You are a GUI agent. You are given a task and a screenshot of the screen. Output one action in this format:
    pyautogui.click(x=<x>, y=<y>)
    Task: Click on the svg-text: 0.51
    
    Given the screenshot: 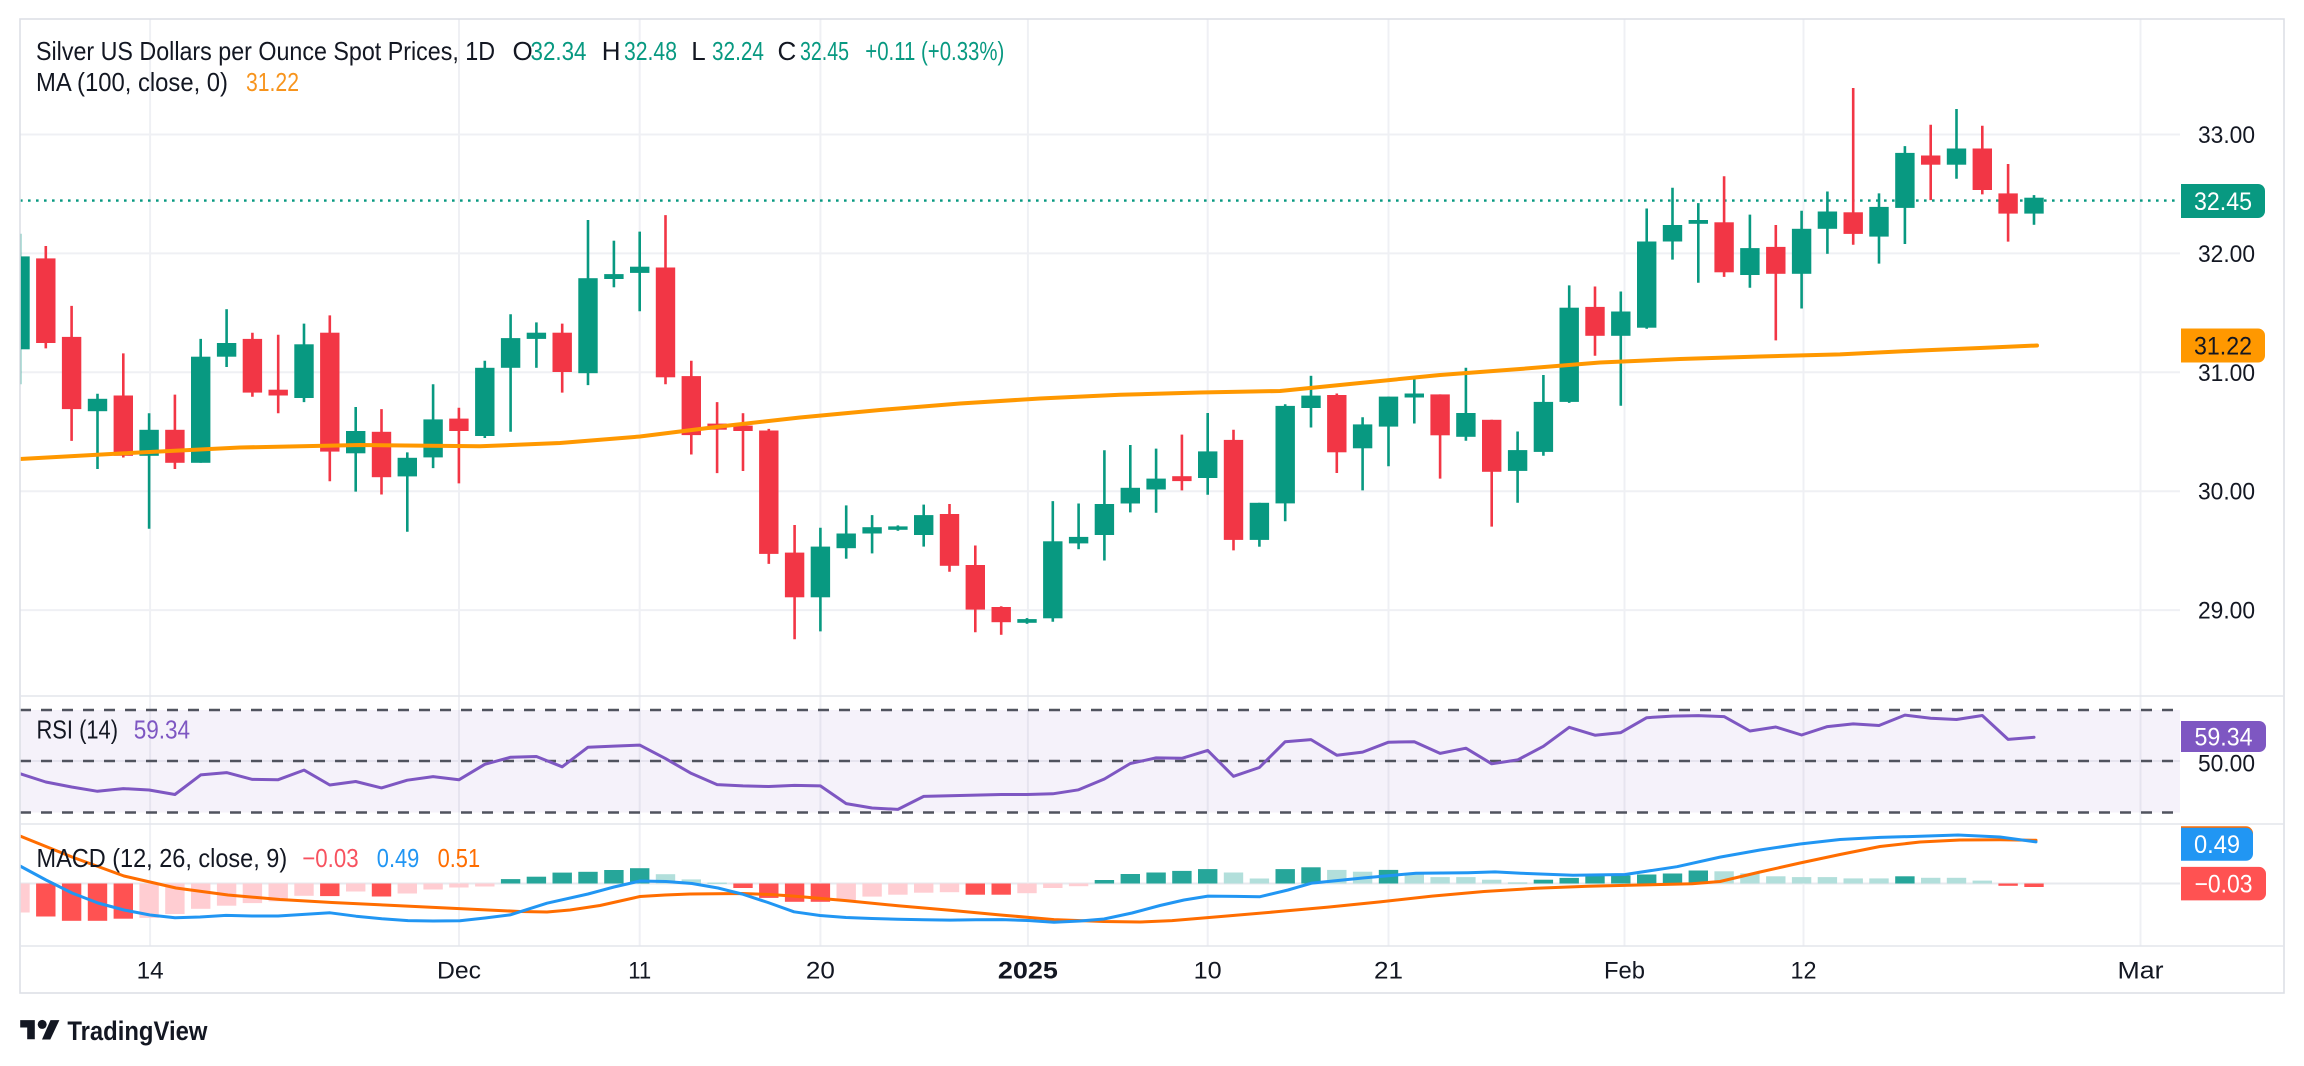 What is the action you would take?
    pyautogui.click(x=459, y=858)
    